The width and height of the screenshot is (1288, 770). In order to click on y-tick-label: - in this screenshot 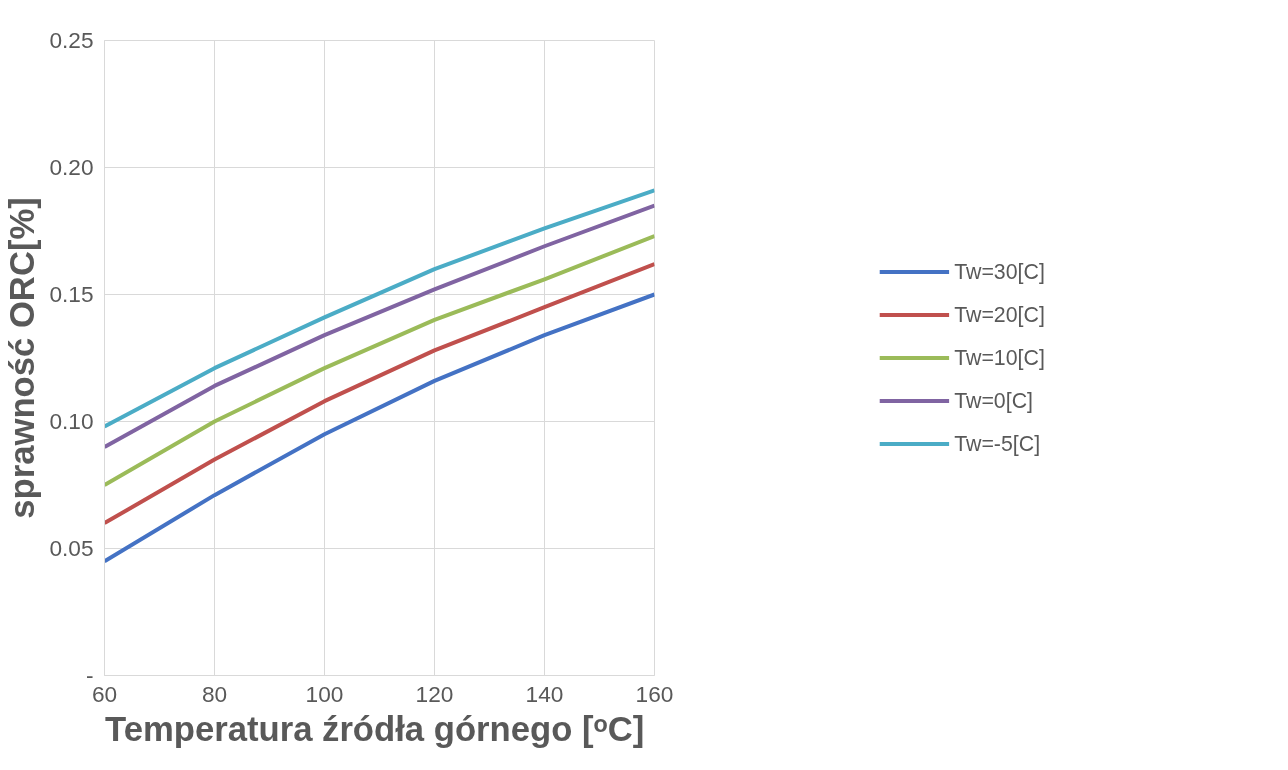, I will do `click(89, 675)`.